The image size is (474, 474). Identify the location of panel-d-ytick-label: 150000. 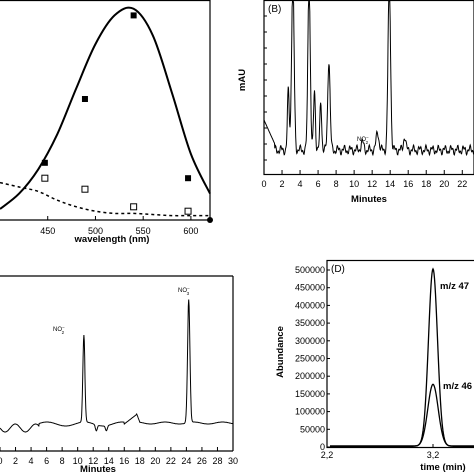
(310, 394).